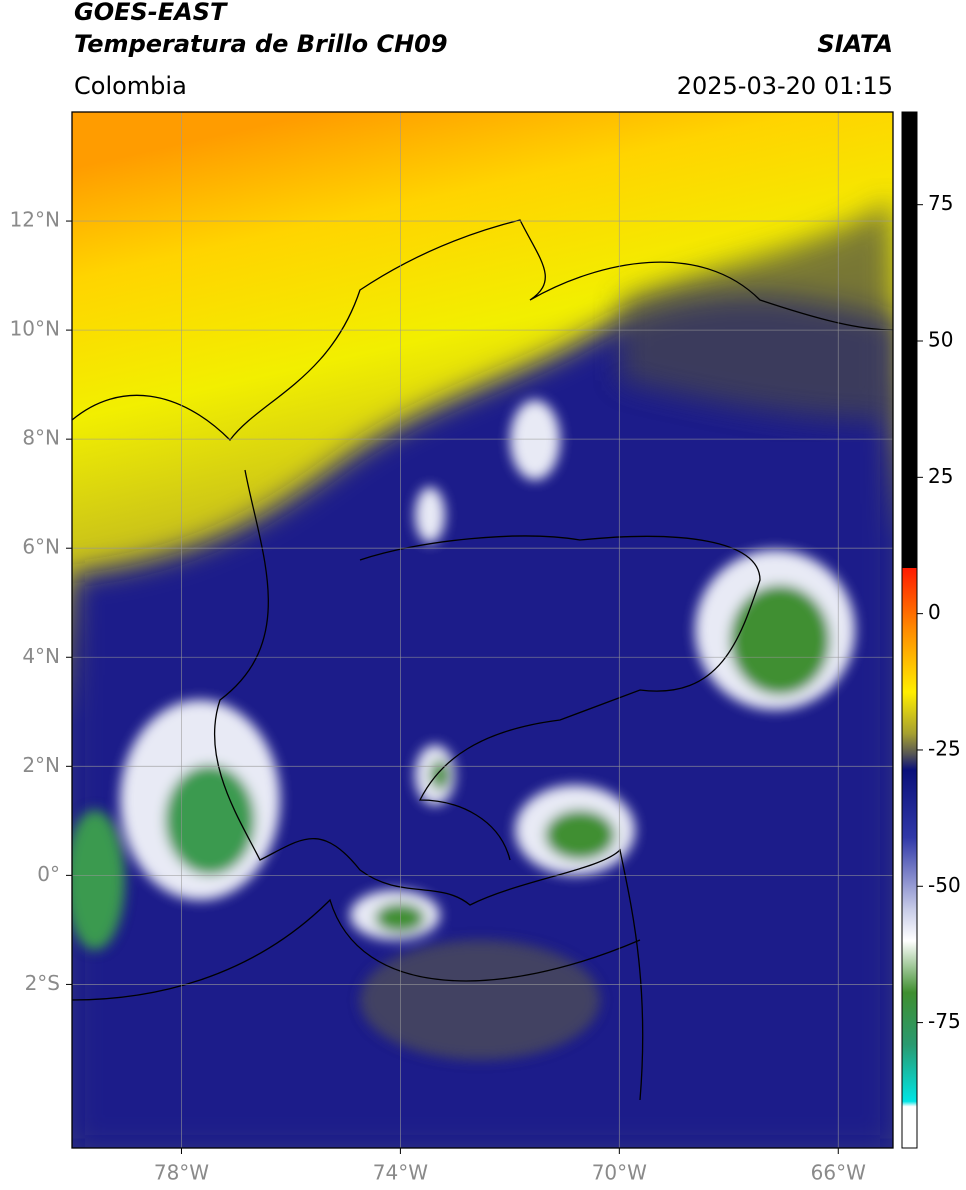 The height and width of the screenshot is (1190, 966). Describe the element at coordinates (48, 874) in the screenshot. I see `y-tick-label: 0°` at that location.